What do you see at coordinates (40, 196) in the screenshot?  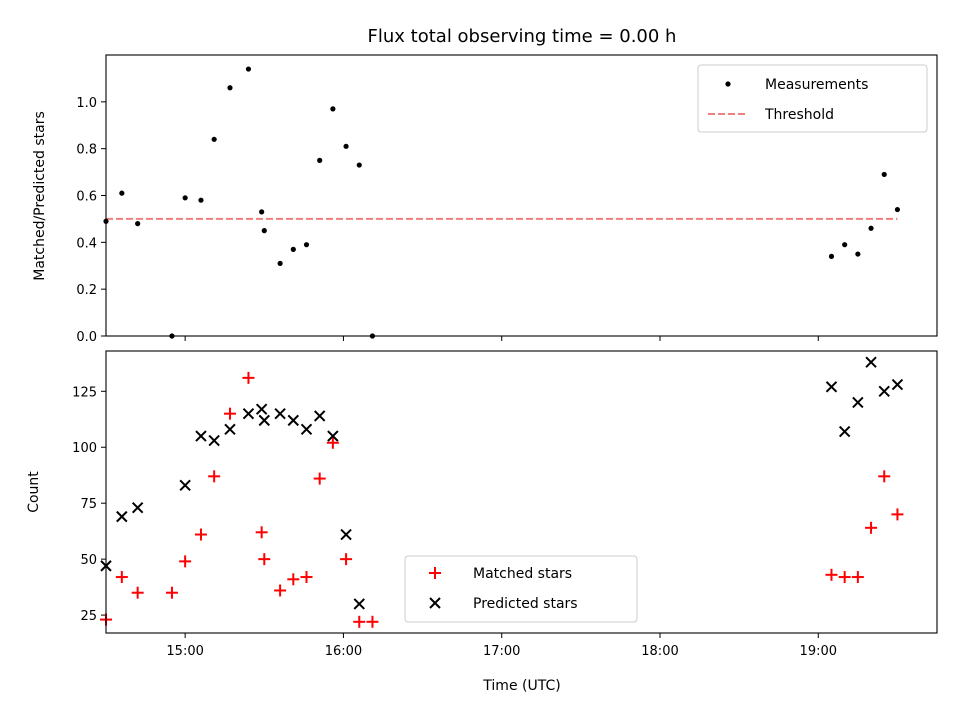 I see `top-y-axis-label: Matched/Predicted stars` at bounding box center [40, 196].